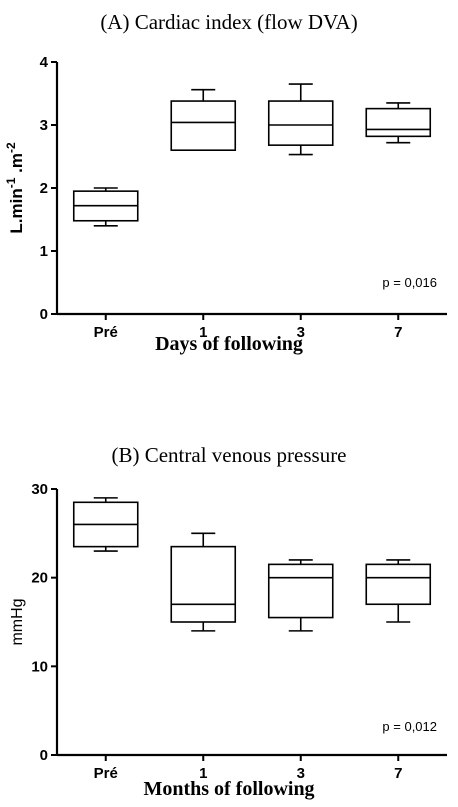 This screenshot has height=807, width=458. What do you see at coordinates (17, 621) in the screenshot?
I see `y-axis-label: mmHg` at bounding box center [17, 621].